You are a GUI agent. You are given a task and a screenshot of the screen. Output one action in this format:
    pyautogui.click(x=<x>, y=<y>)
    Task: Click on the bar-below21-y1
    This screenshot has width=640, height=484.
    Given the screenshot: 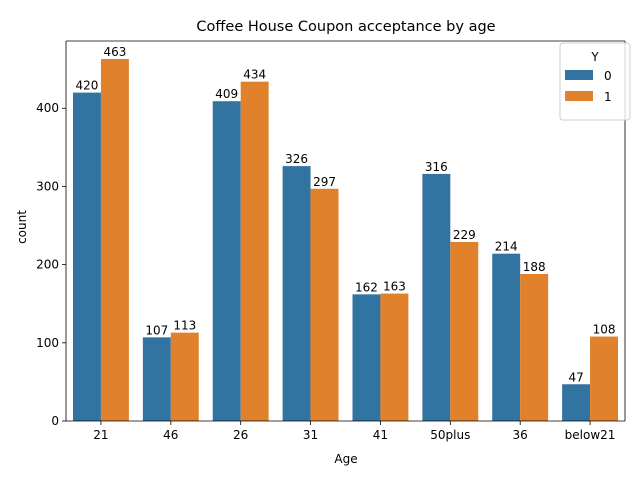 What is the action you would take?
    pyautogui.click(x=604, y=378)
    